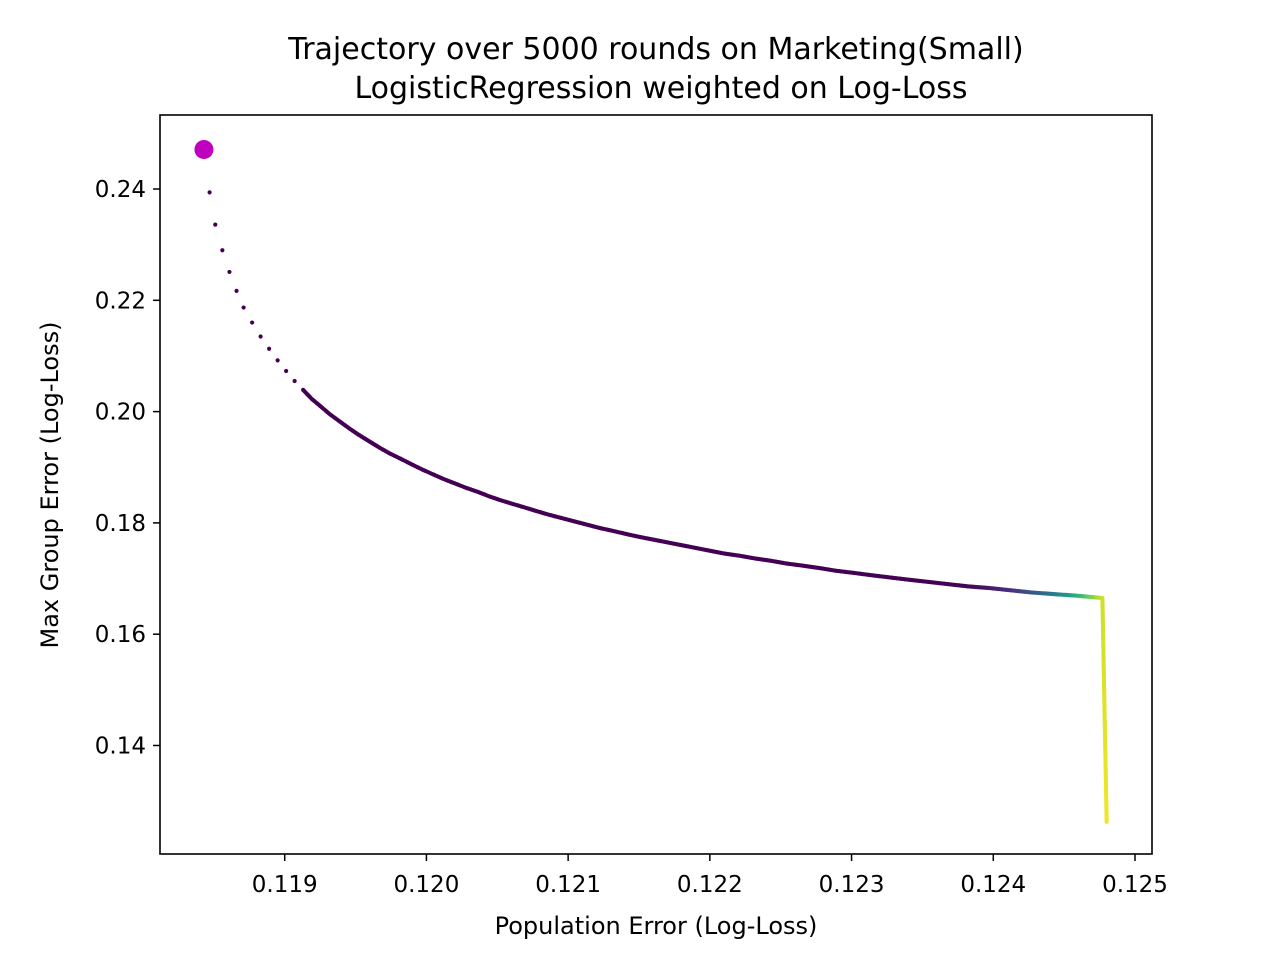  I want to click on chart-subtitle: LogisticRegression weighted on Log-Loss, so click(660, 88).